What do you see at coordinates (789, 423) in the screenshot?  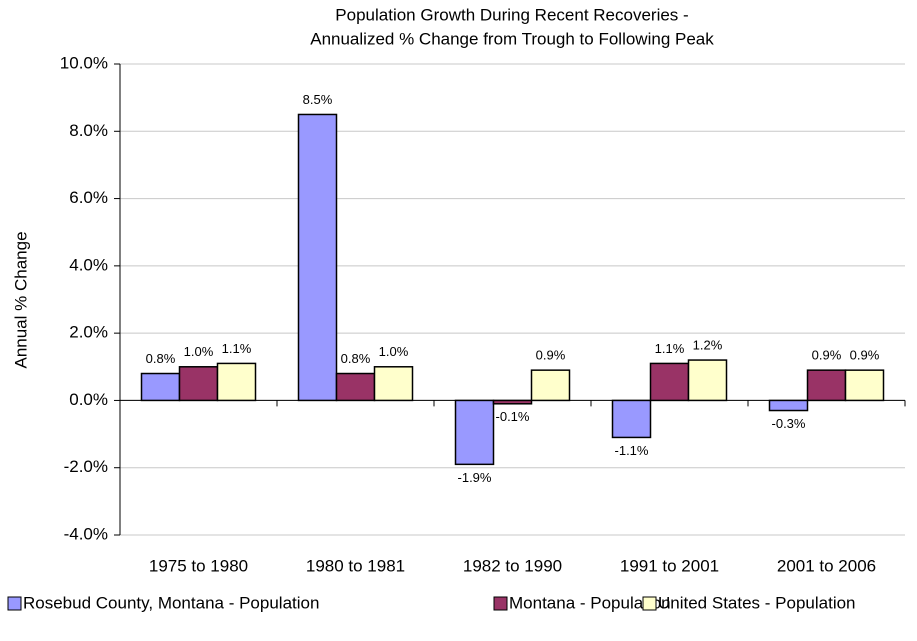 I see `data-label: -0.3%` at bounding box center [789, 423].